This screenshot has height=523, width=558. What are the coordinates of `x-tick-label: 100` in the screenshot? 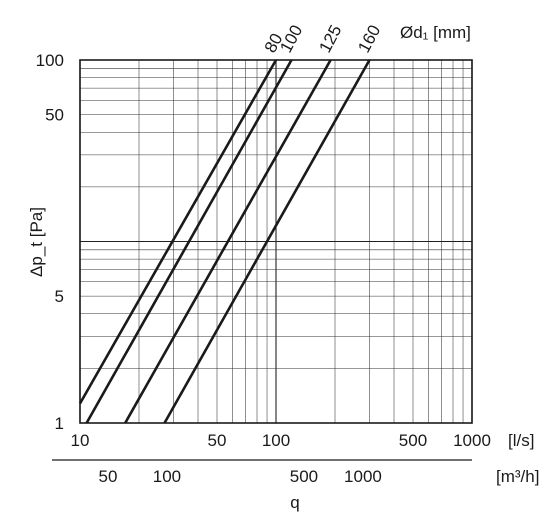 It's located at (276, 440).